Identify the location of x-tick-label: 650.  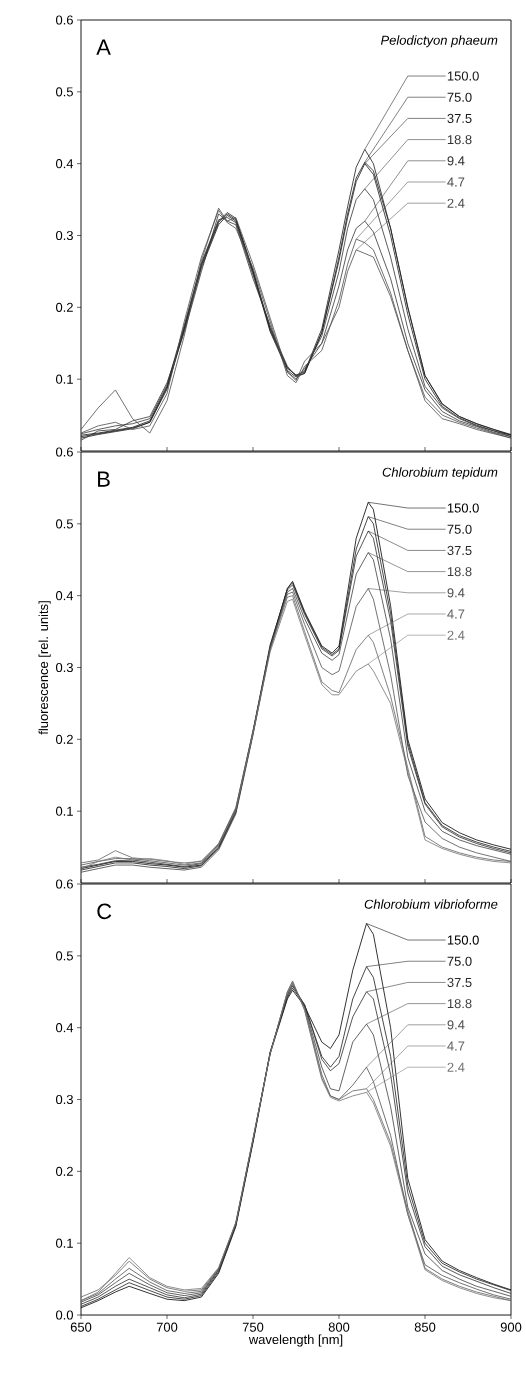
(81, 1327).